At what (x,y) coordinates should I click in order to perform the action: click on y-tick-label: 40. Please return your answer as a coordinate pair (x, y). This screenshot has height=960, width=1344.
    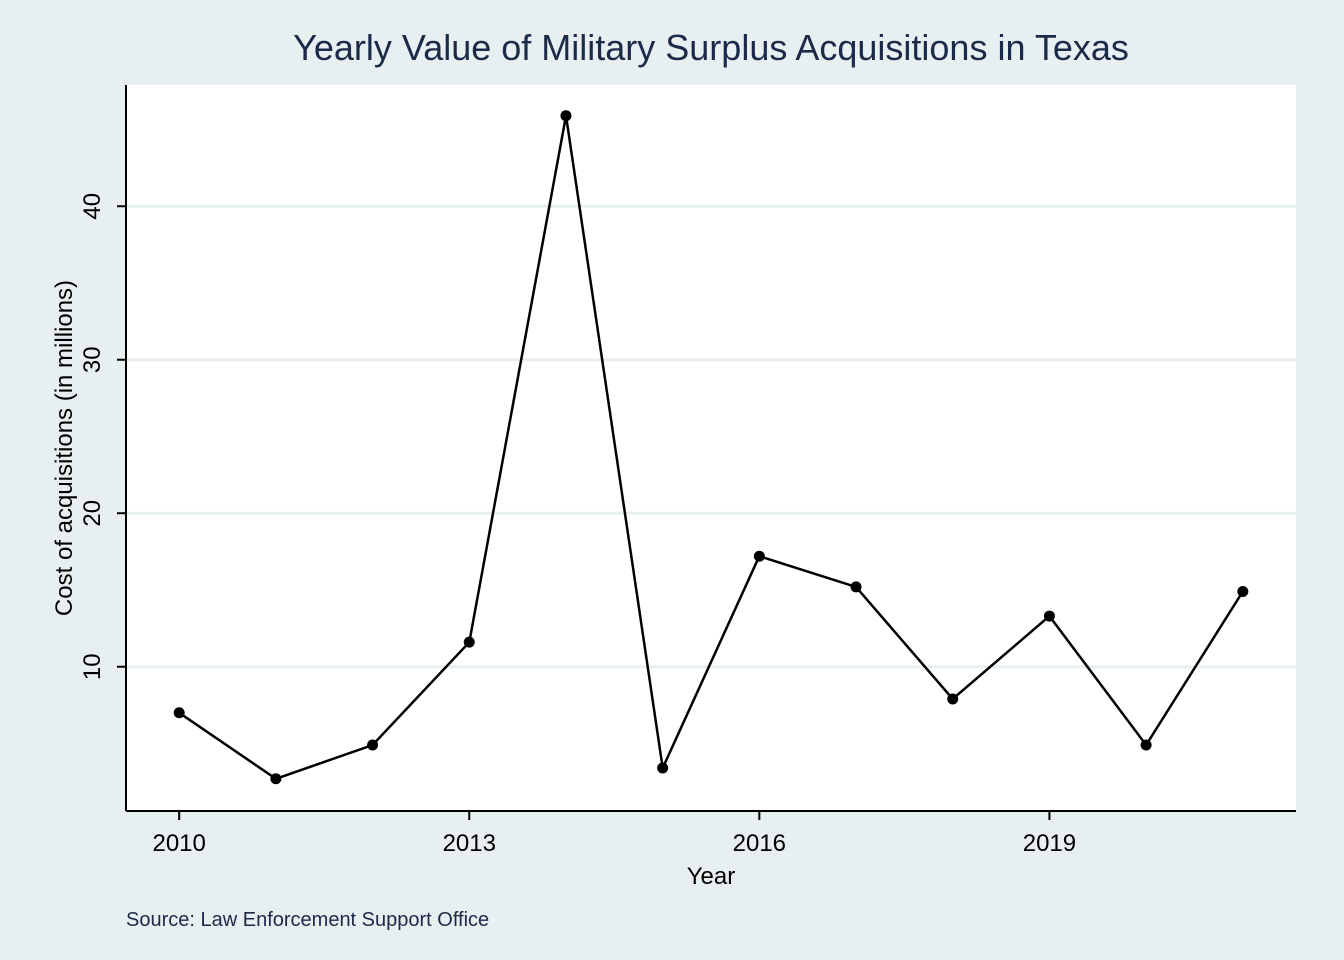
    Looking at the image, I should click on (92, 206).